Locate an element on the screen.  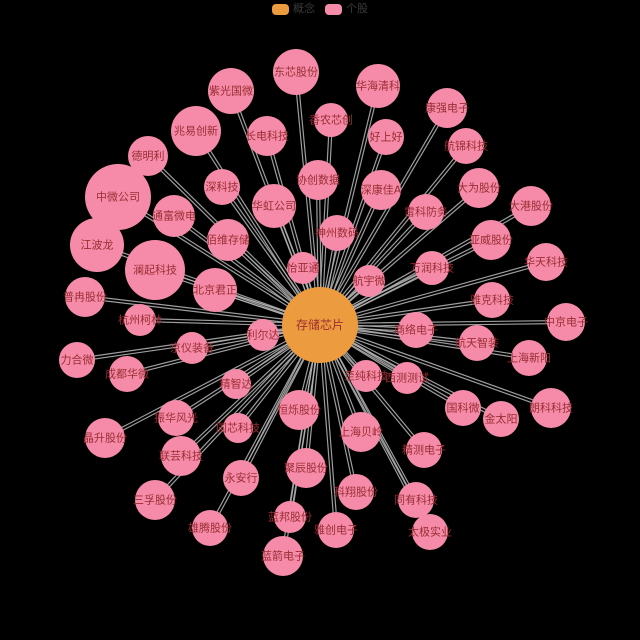
graph-node: 通富微电 is located at coordinates (174, 216).